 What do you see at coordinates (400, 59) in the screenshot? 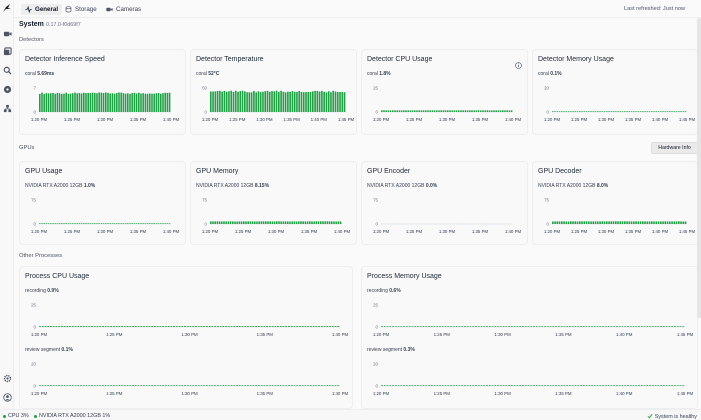
I see `card-title: Detector CPU Usage` at bounding box center [400, 59].